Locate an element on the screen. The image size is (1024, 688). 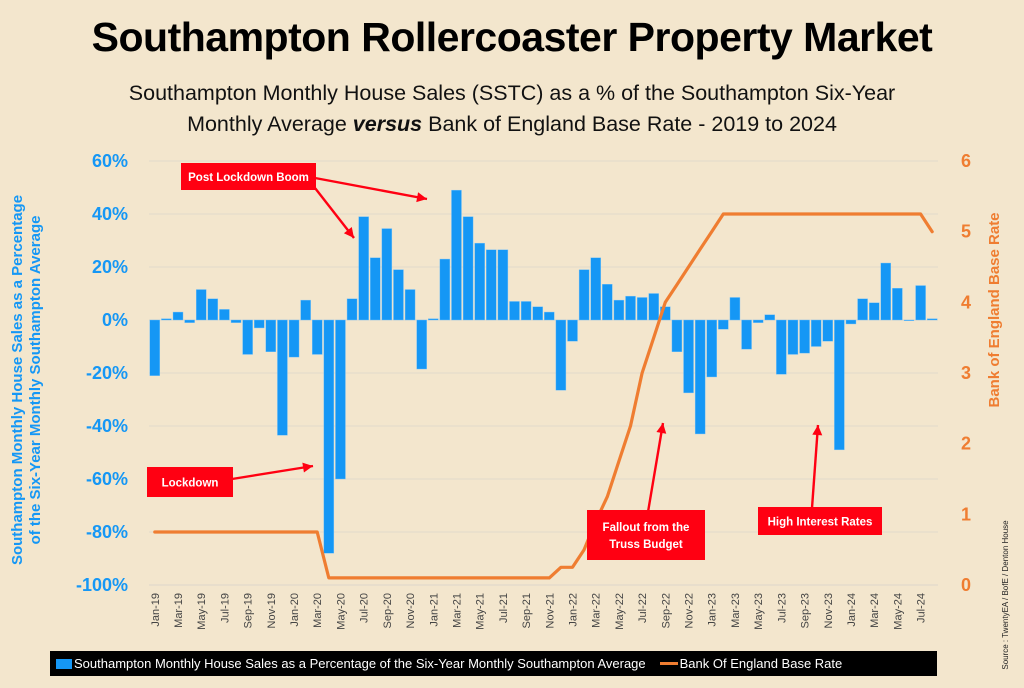
x-tick-label: May-21 is located at coordinates (481, 611).